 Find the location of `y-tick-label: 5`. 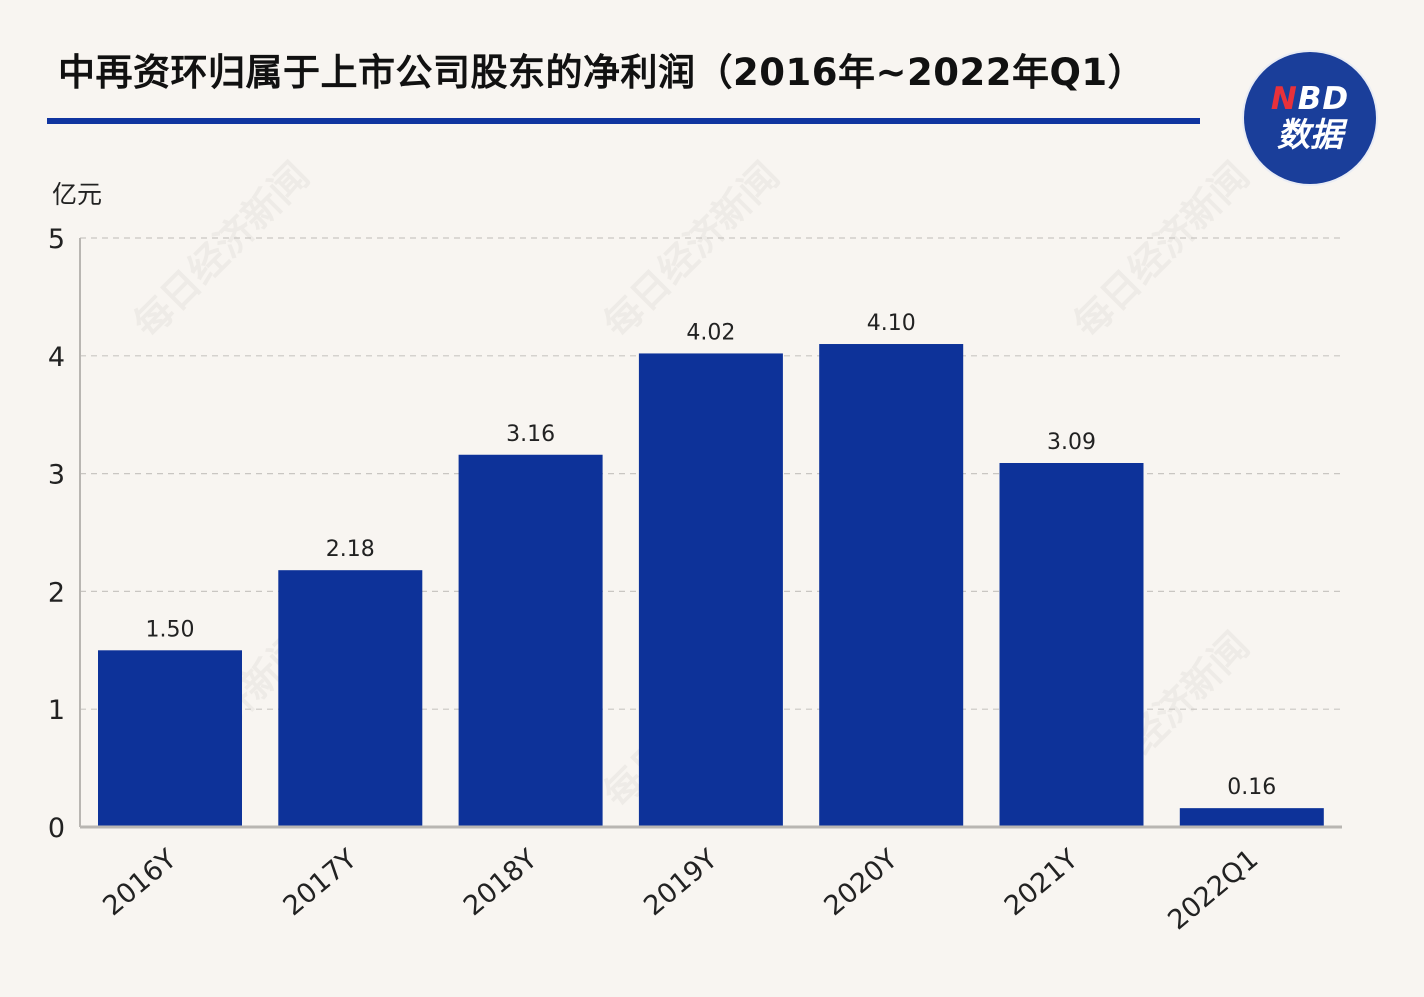

y-tick-label: 5 is located at coordinates (56, 239).